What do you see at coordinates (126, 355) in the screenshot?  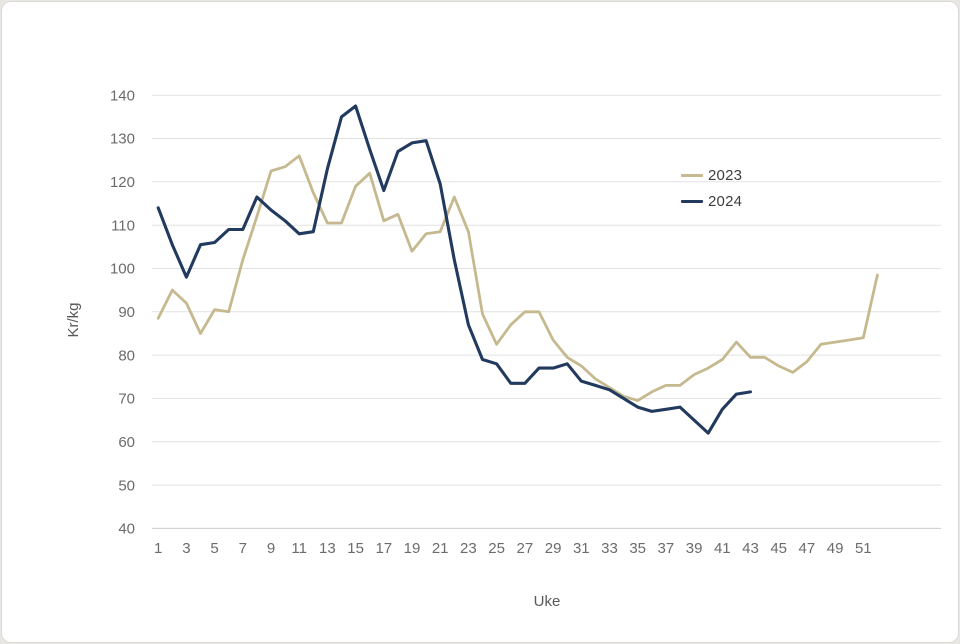 I see `y-tick-label-80: 80` at bounding box center [126, 355].